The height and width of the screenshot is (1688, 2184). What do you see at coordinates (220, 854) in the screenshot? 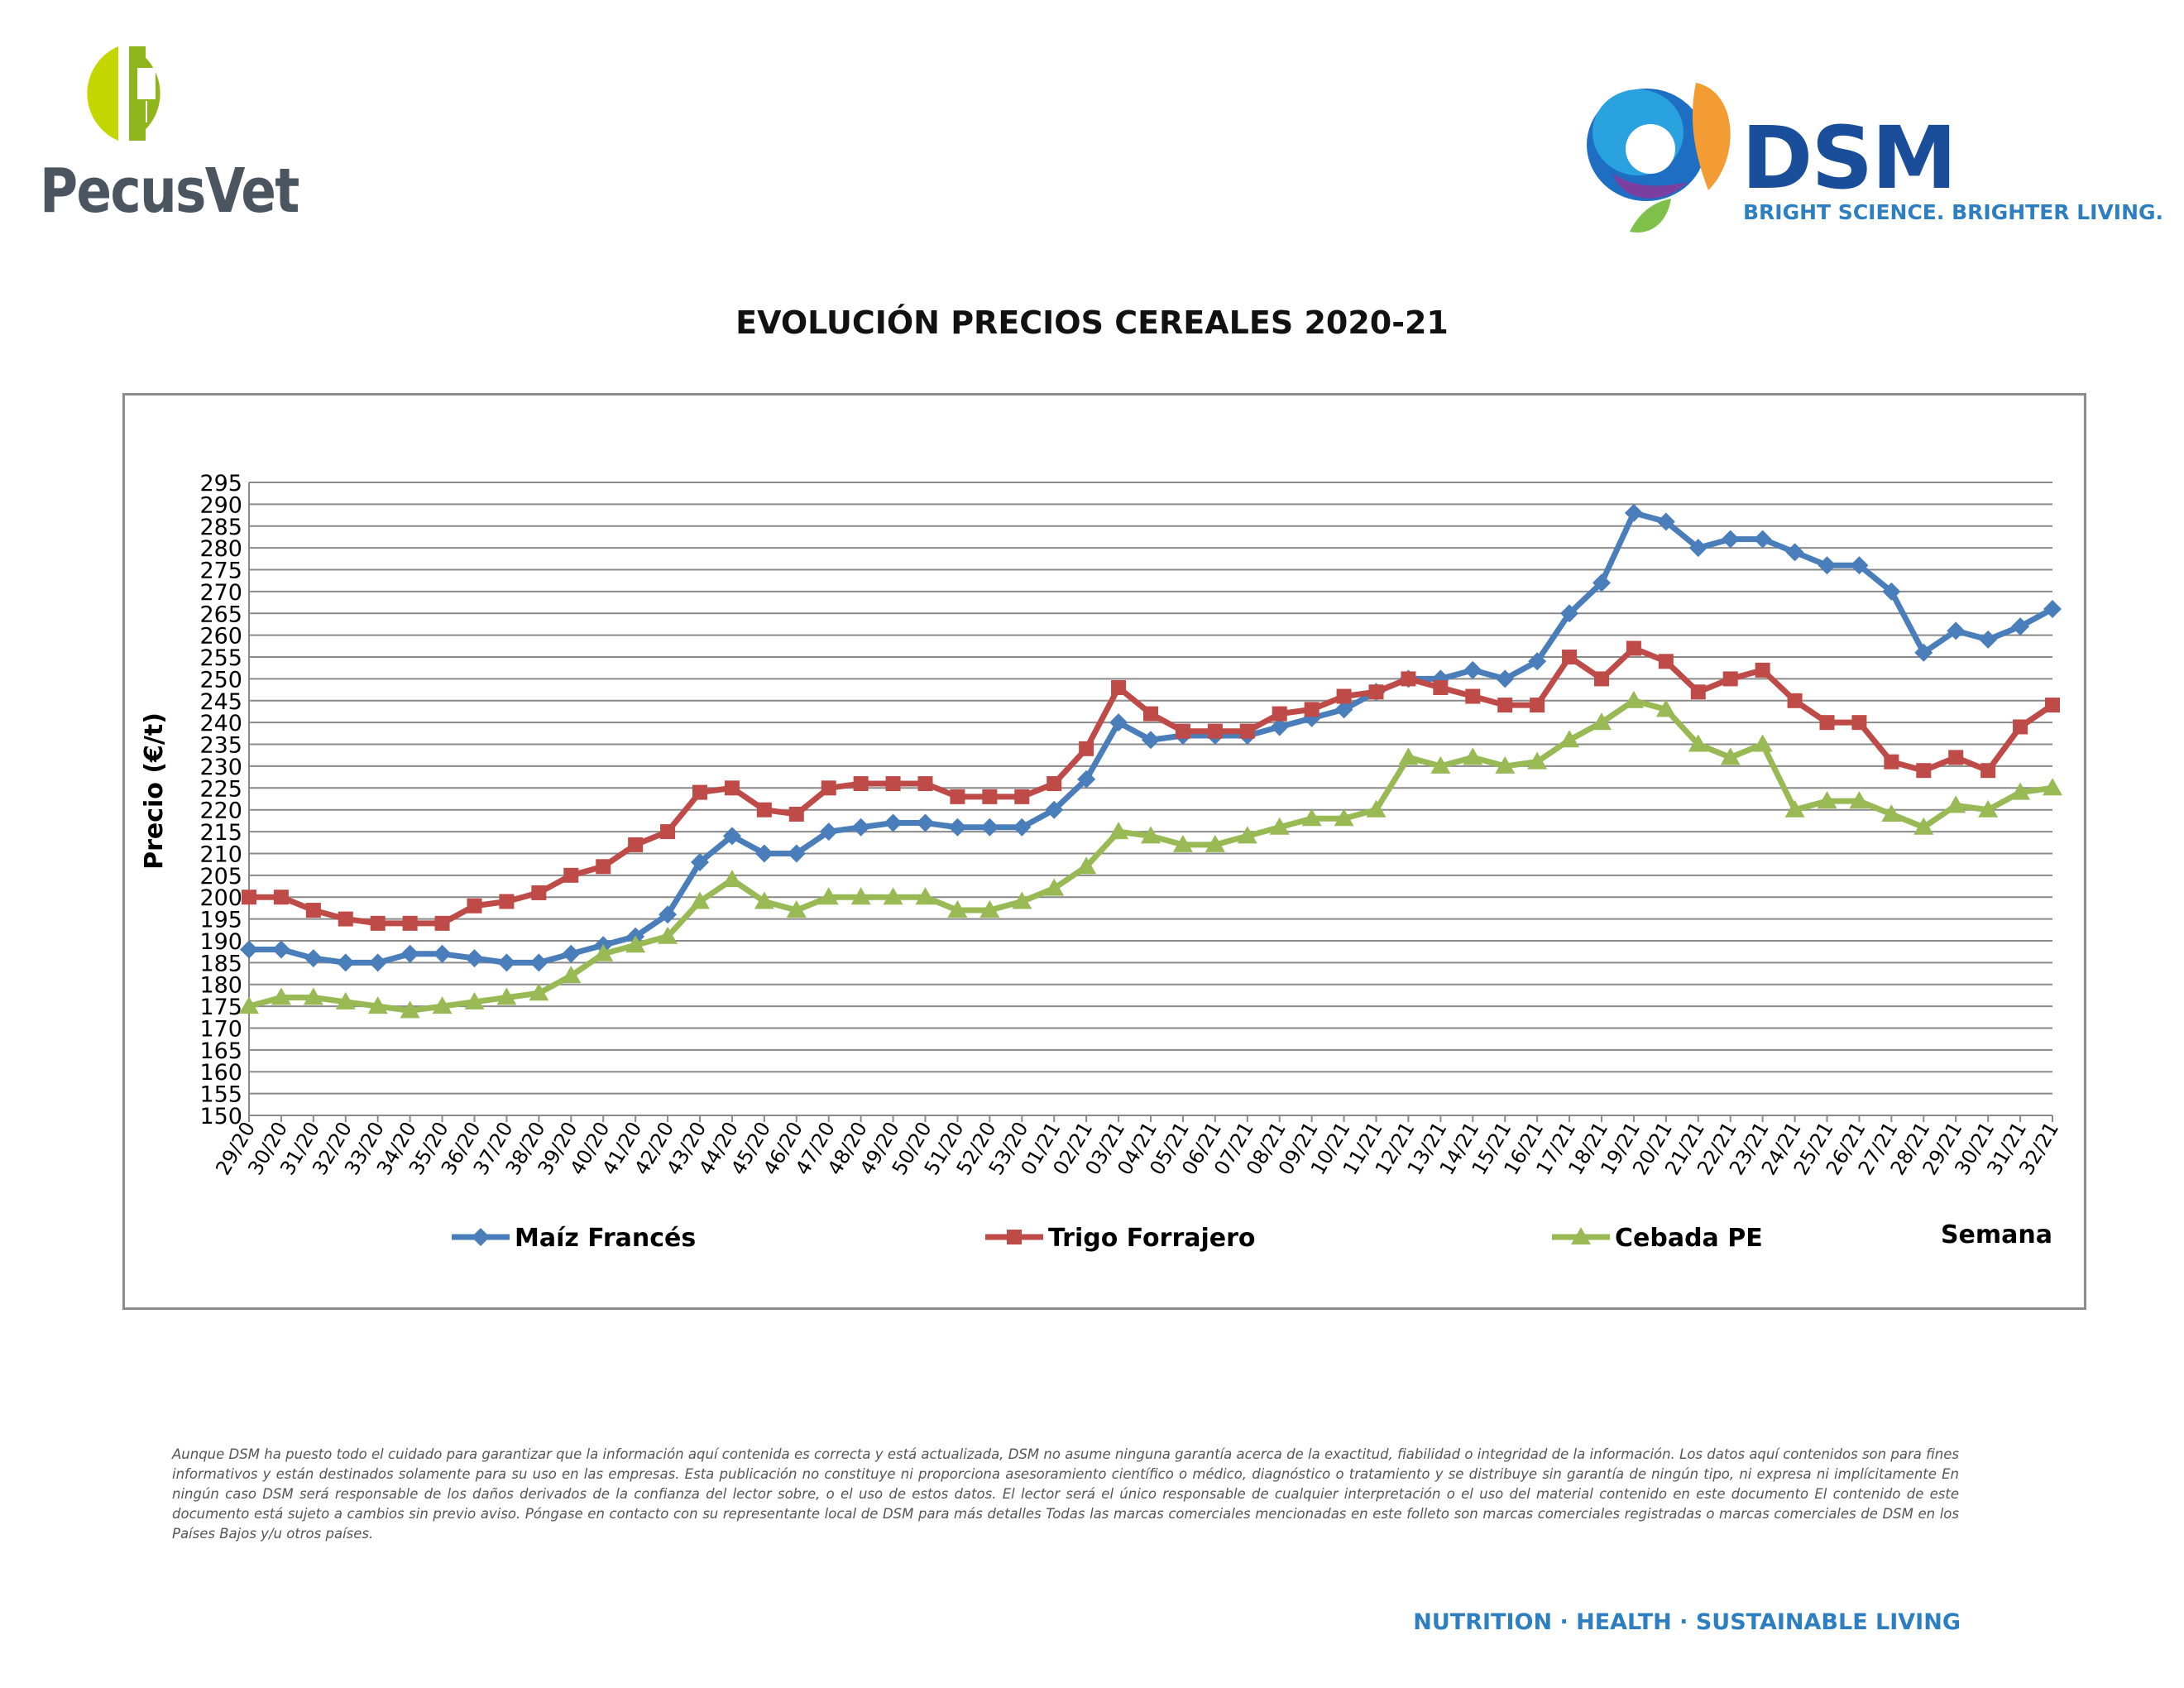
I see `y-tick-label: 210` at bounding box center [220, 854].